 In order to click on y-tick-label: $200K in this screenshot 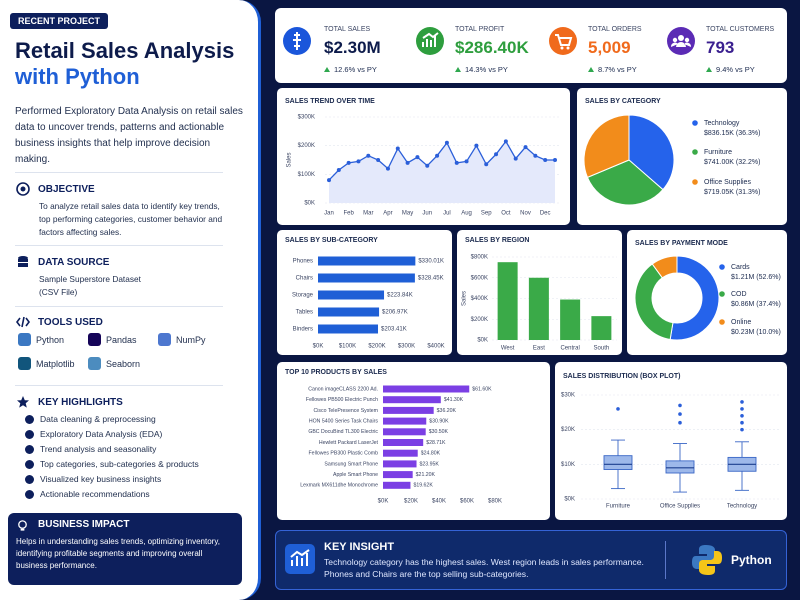, I will do `click(479, 320)`.